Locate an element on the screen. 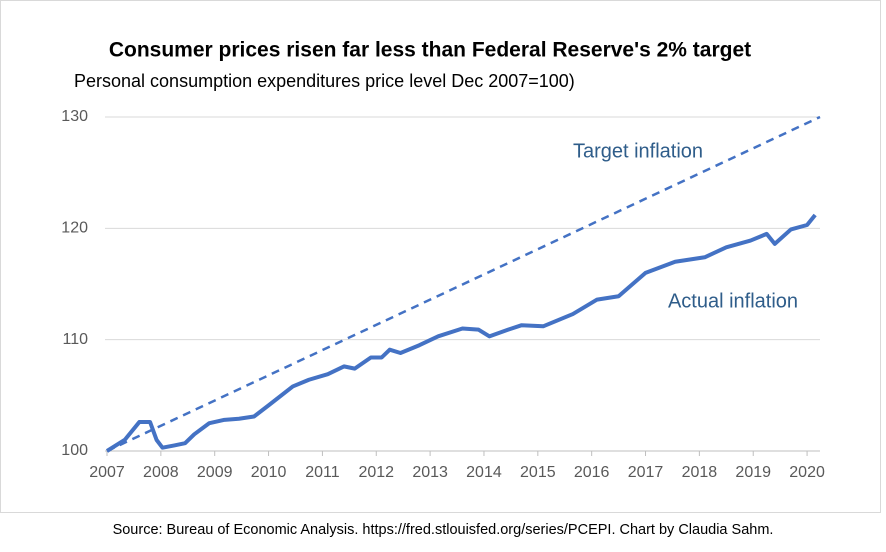  x-tick-label: 2016 is located at coordinates (592, 472).